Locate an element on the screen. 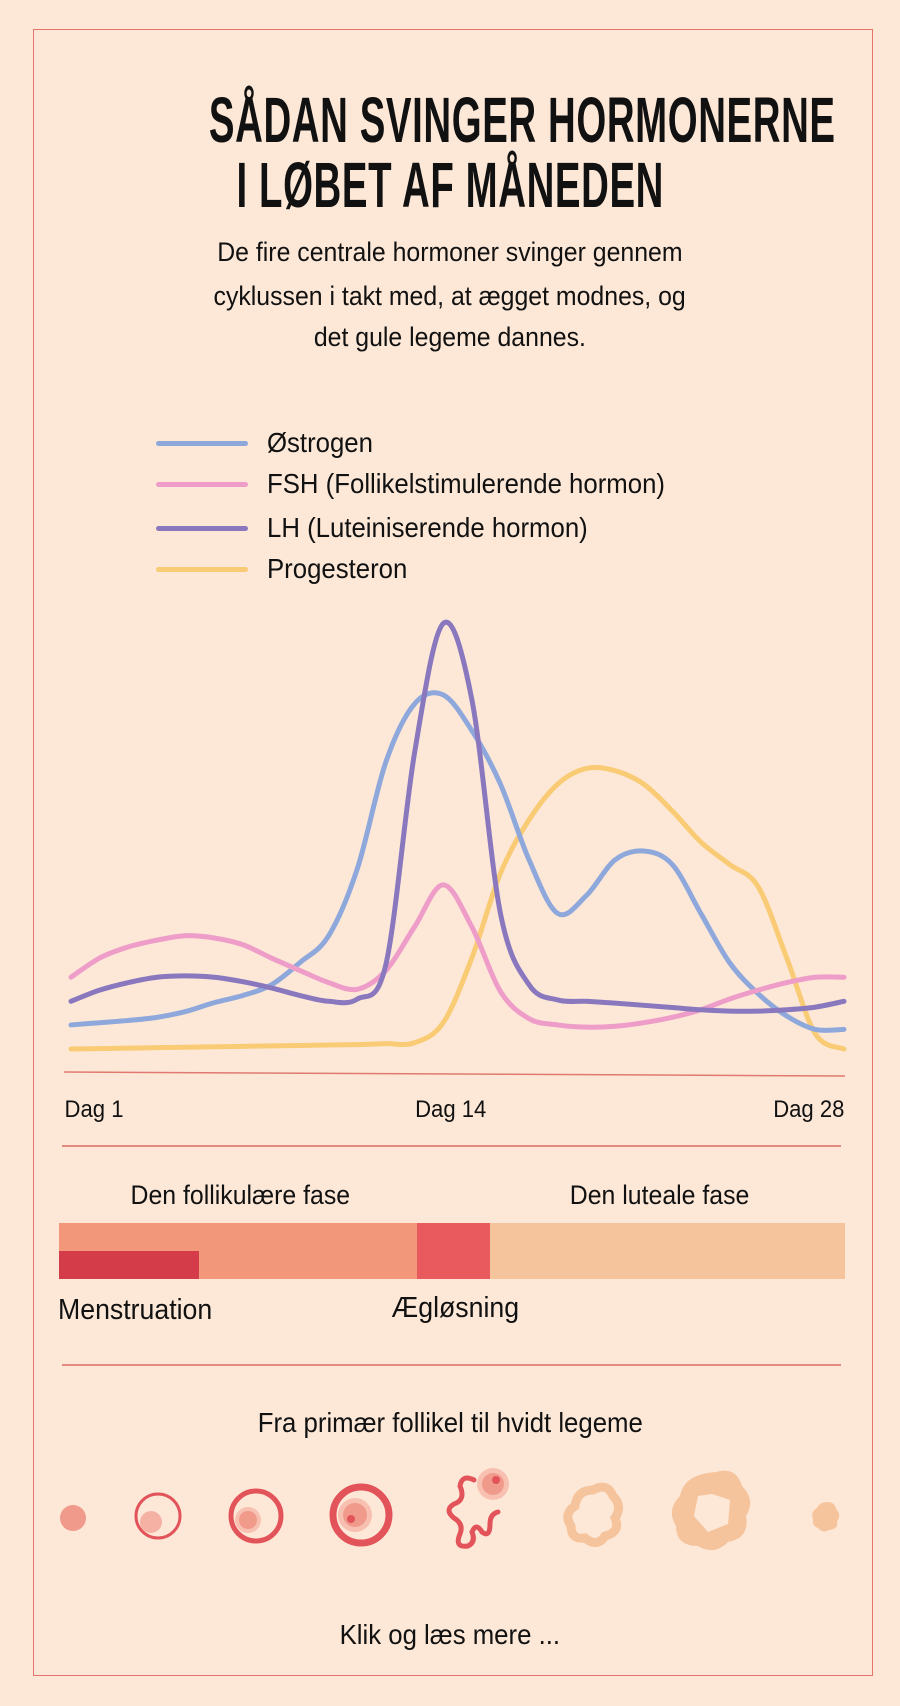 This screenshot has height=1706, width=900. legend-item-estrogen: Østrogen is located at coordinates (269, 443).